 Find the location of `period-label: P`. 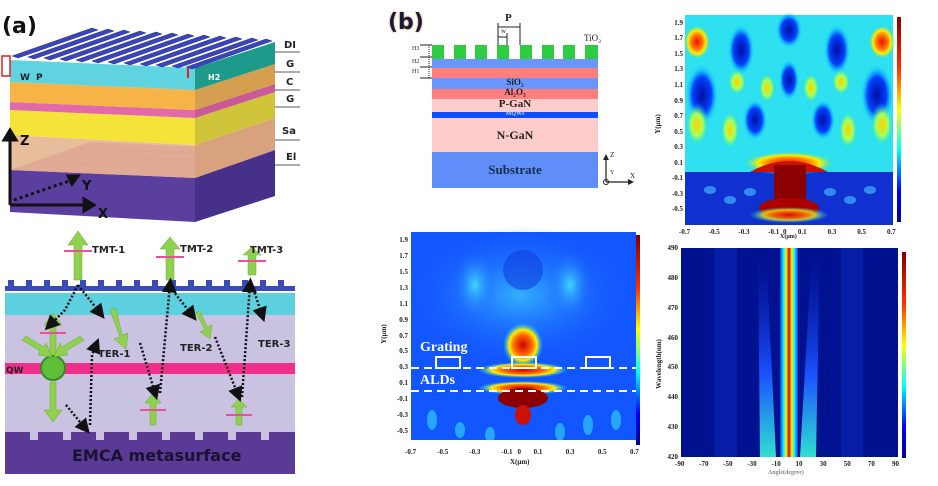

period-label: P is located at coordinates (508, 18).